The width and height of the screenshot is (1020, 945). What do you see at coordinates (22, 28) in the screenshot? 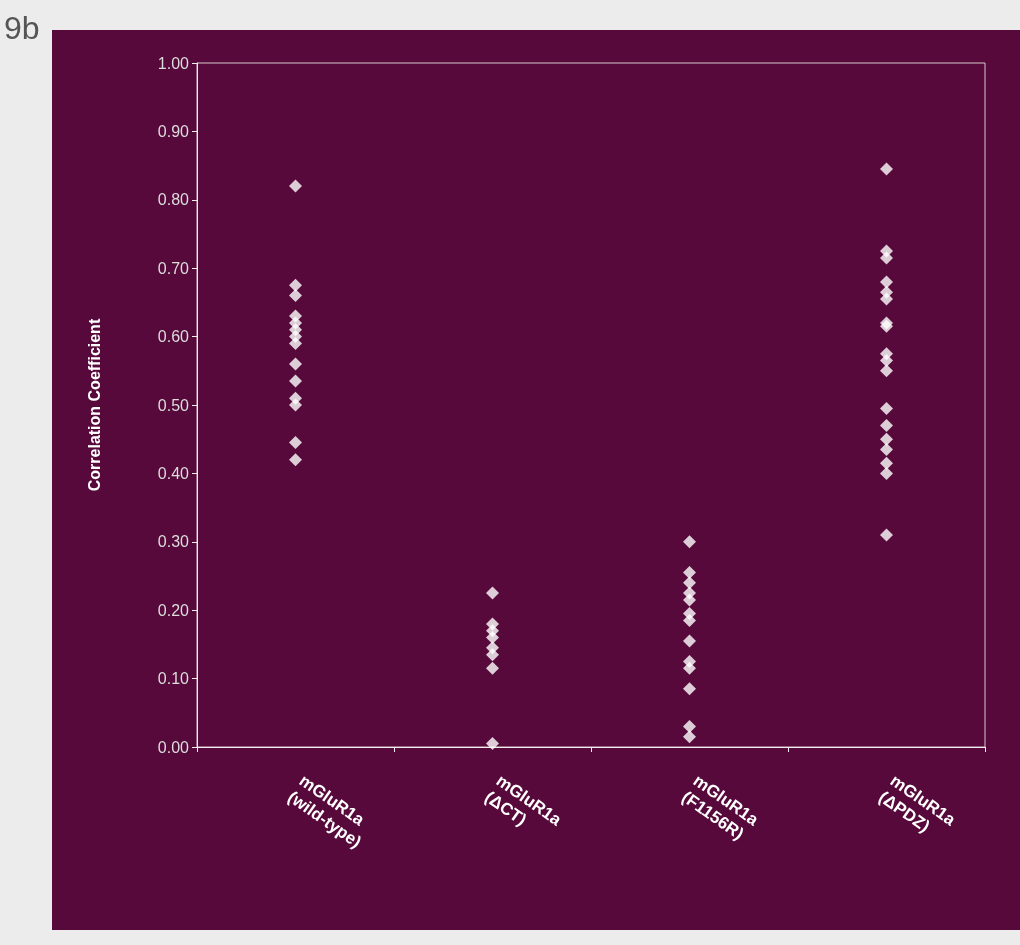
I see `text: 9b` at bounding box center [22, 28].